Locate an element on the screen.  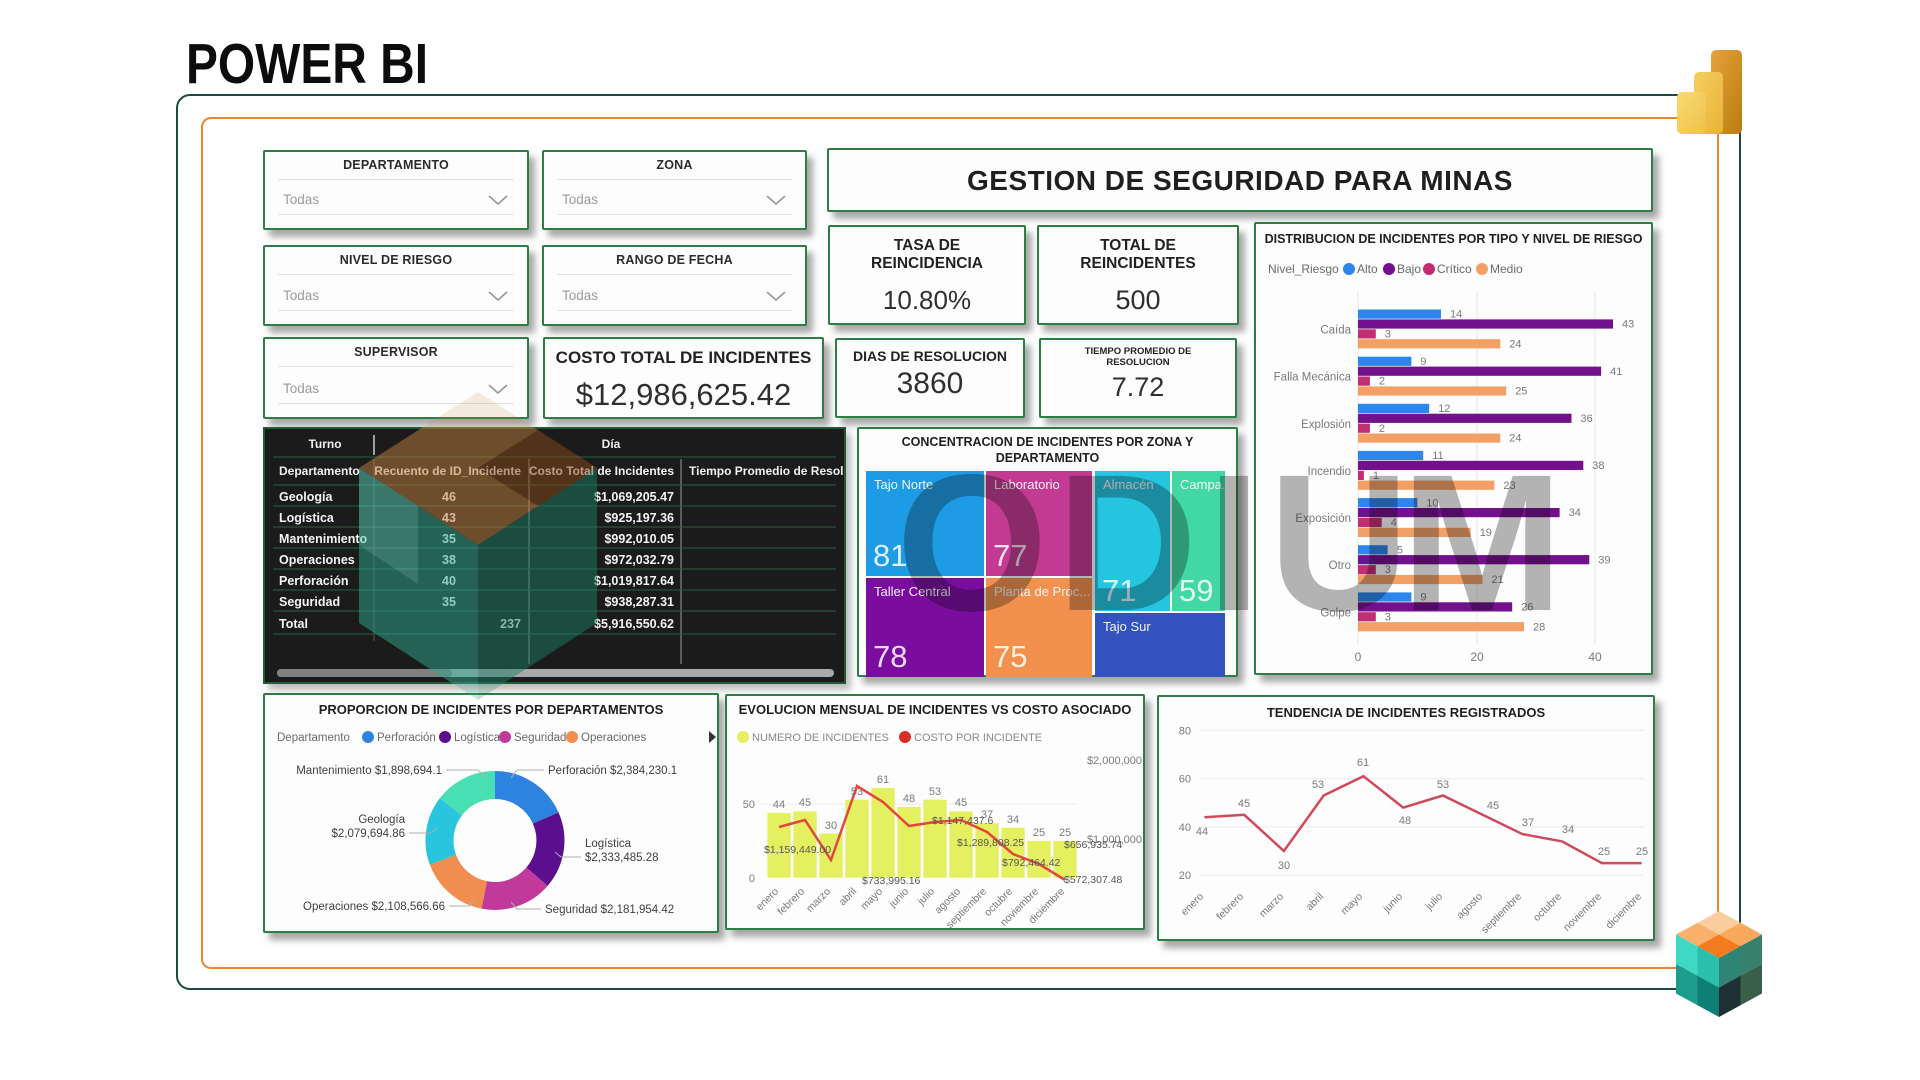
svg-text: 237 is located at coordinates (510, 624).